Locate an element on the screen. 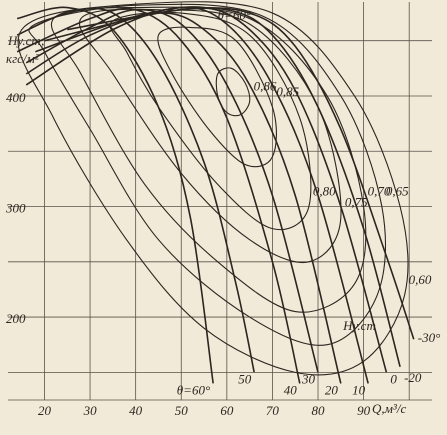 This screenshot has height=435, width=447. series-label: θ=60° is located at coordinates (193, 389).